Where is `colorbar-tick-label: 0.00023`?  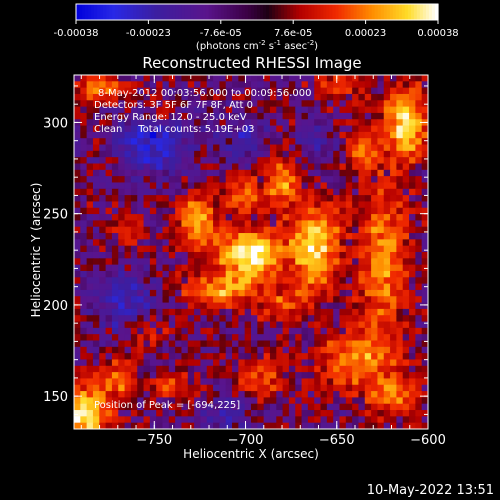 colorbar-tick-label: 0.00023 is located at coordinates (365, 33).